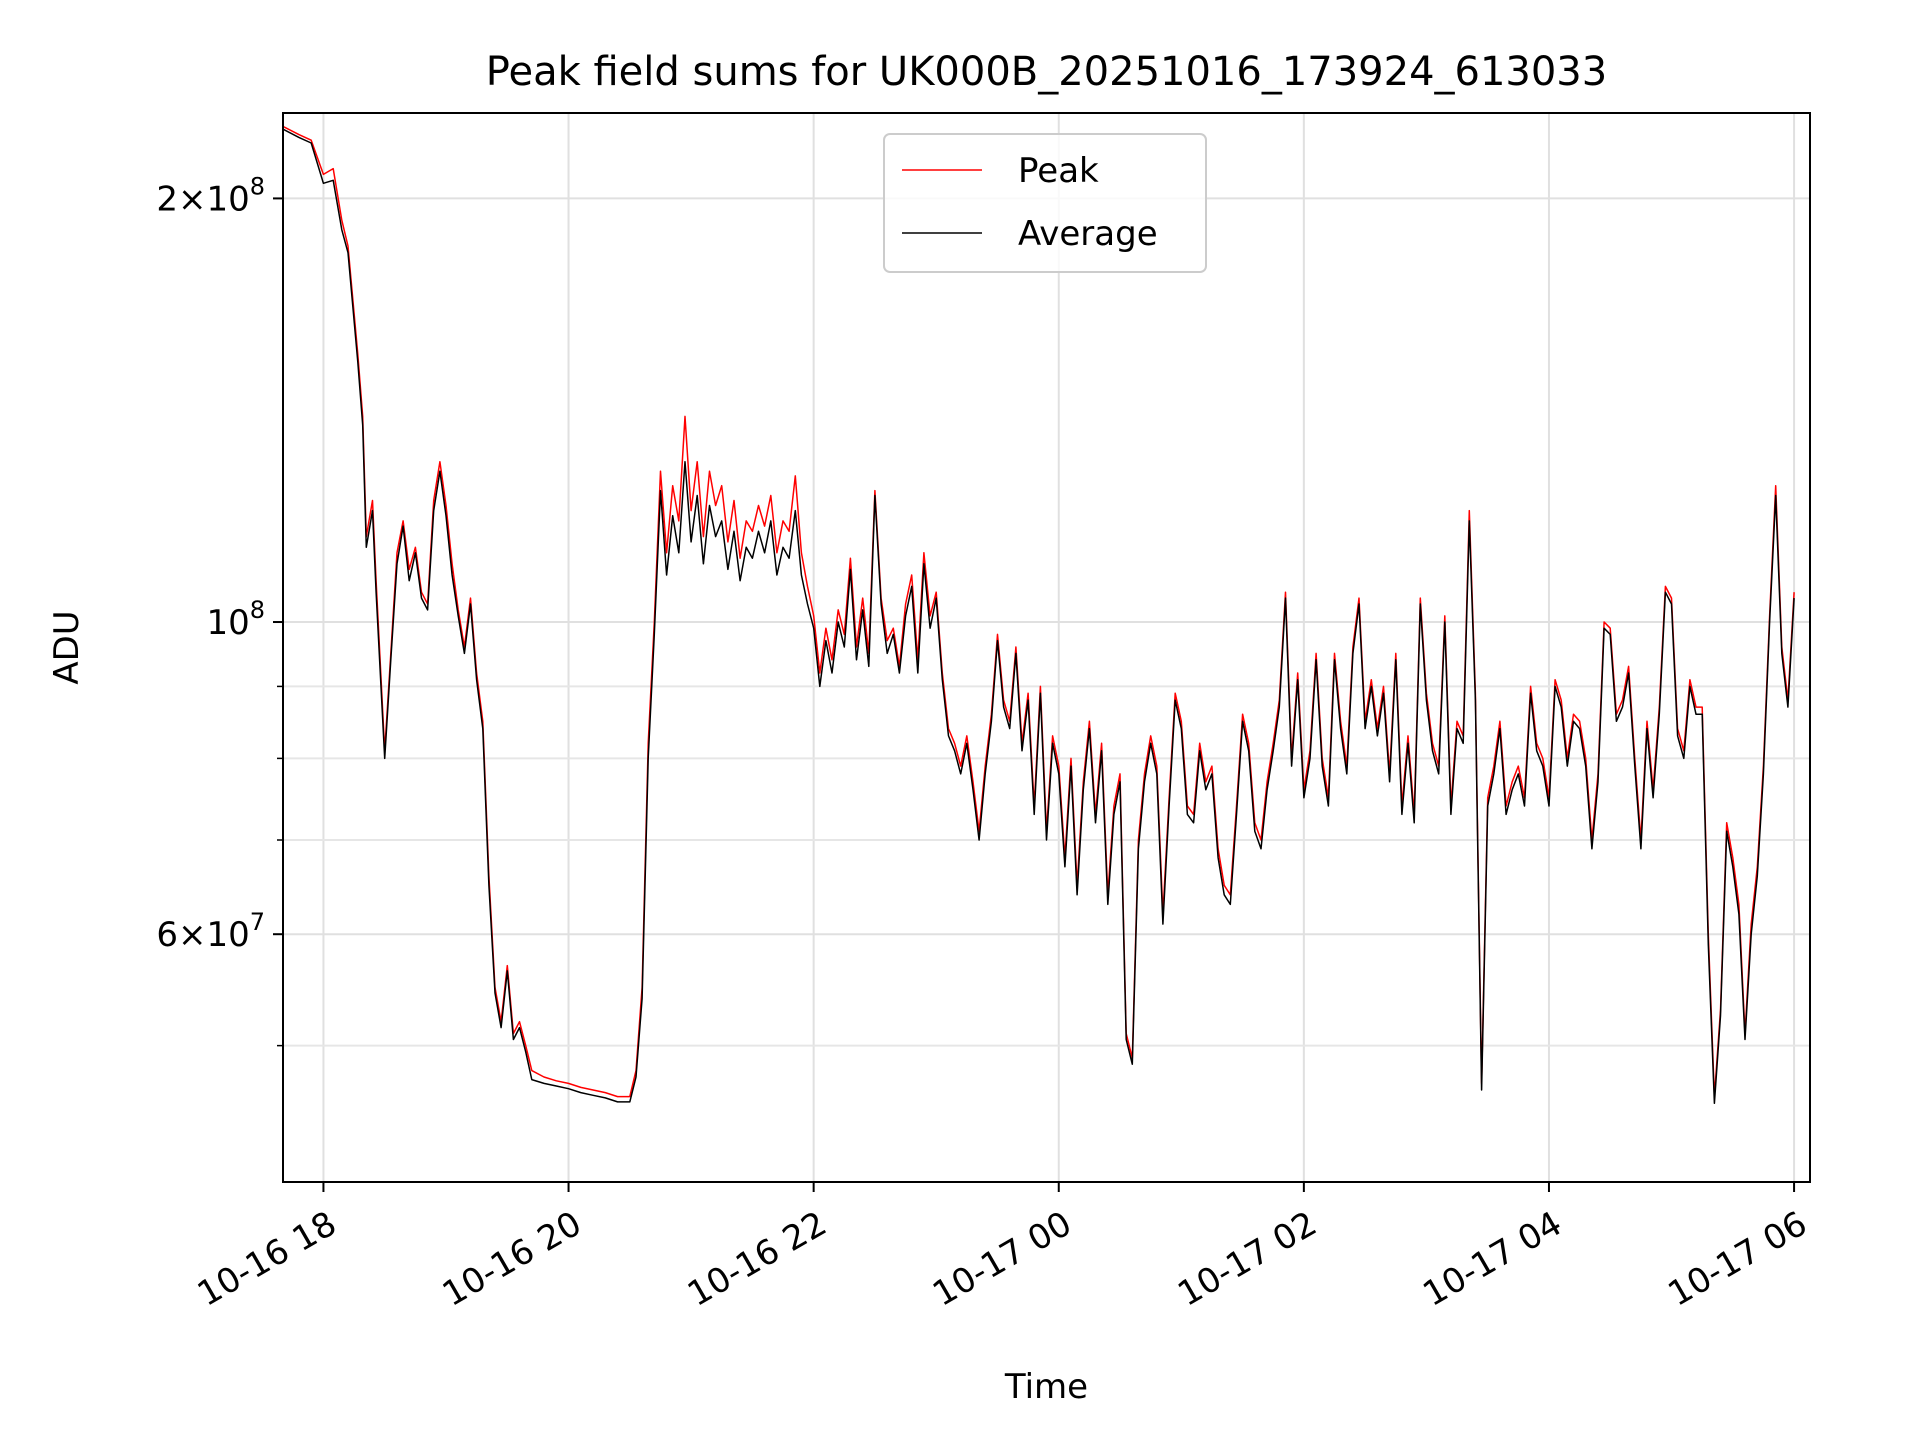  What do you see at coordinates (210, 195) in the screenshot?
I see `y-tick-label: 2×108` at bounding box center [210, 195].